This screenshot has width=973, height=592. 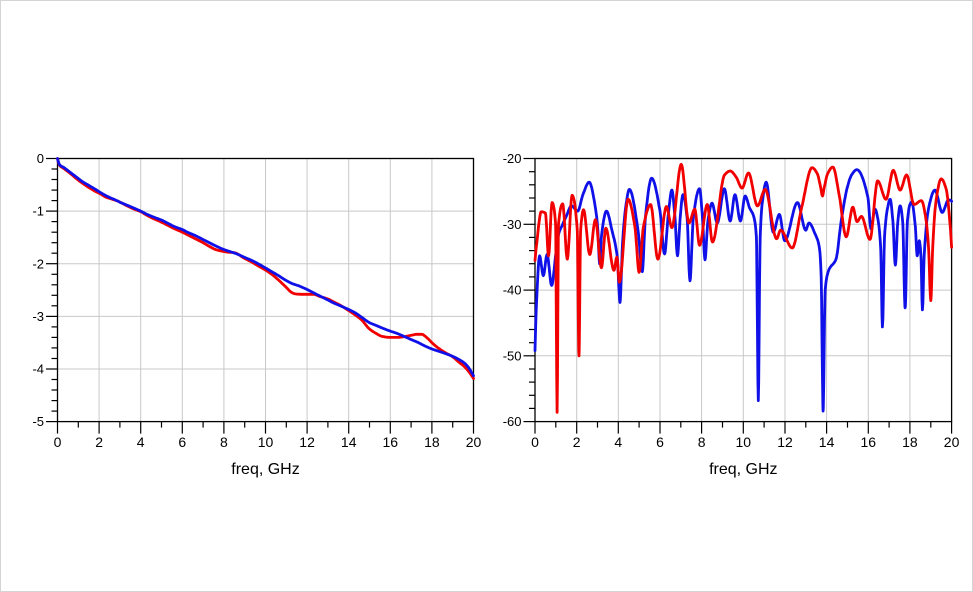 I want to click on svg-text: -4, so click(x=38, y=369).